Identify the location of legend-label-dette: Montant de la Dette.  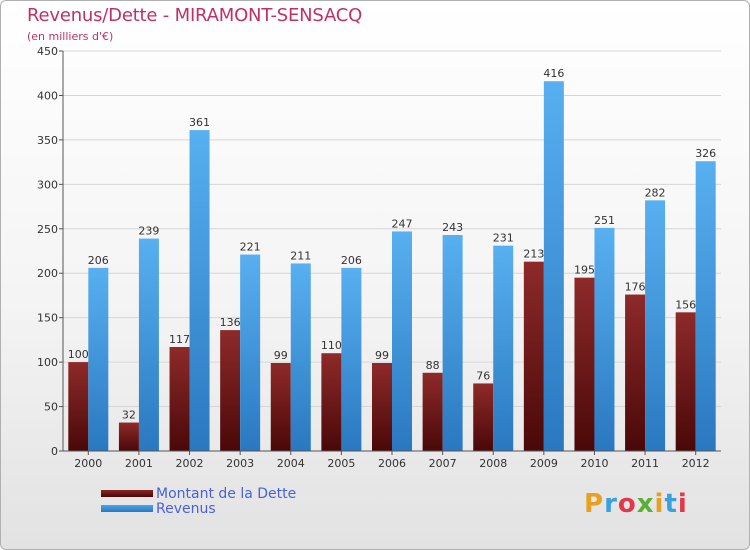
(226, 494).